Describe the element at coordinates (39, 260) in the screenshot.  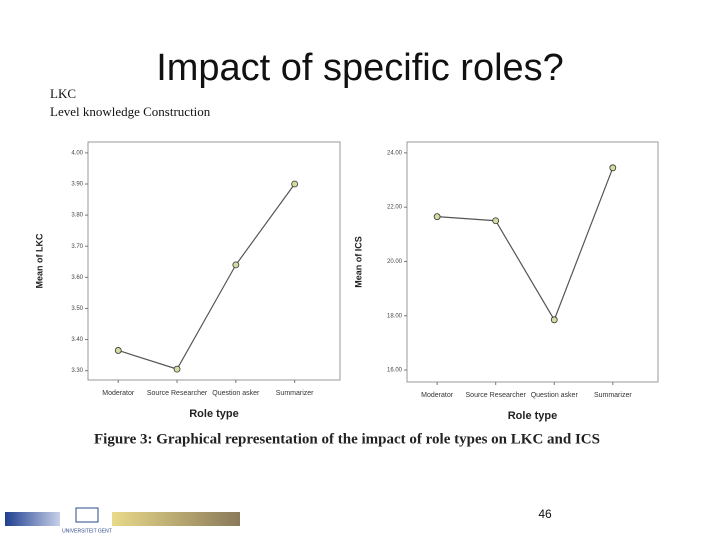
I see `y-axis-label: Mean of LKC` at that location.